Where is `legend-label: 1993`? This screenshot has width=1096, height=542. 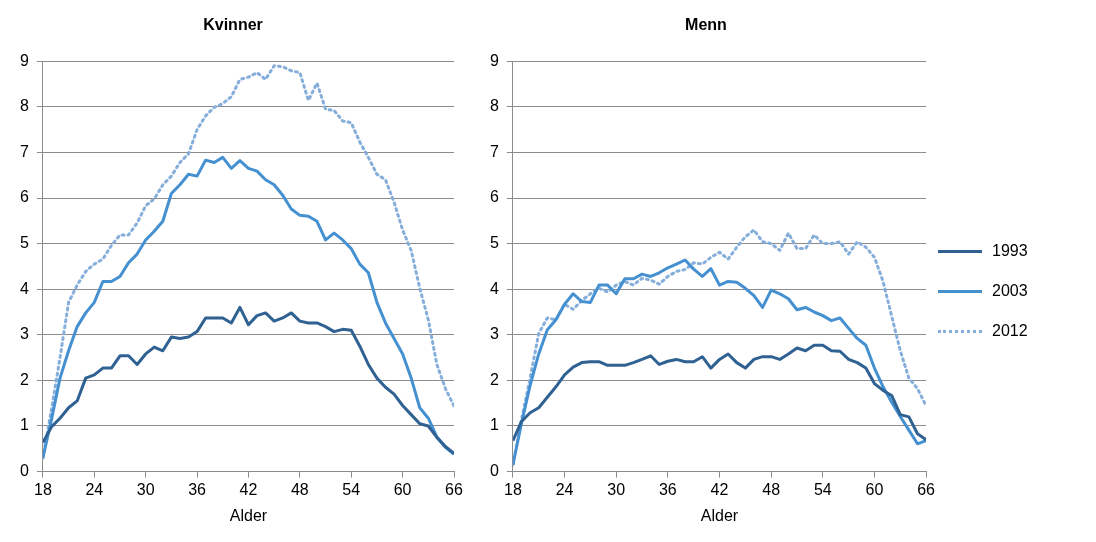 legend-label: 1993 is located at coordinates (1010, 251).